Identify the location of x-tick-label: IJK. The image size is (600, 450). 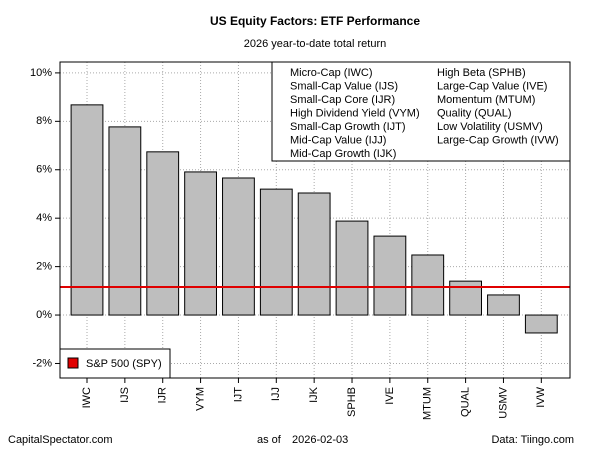
(314, 394).